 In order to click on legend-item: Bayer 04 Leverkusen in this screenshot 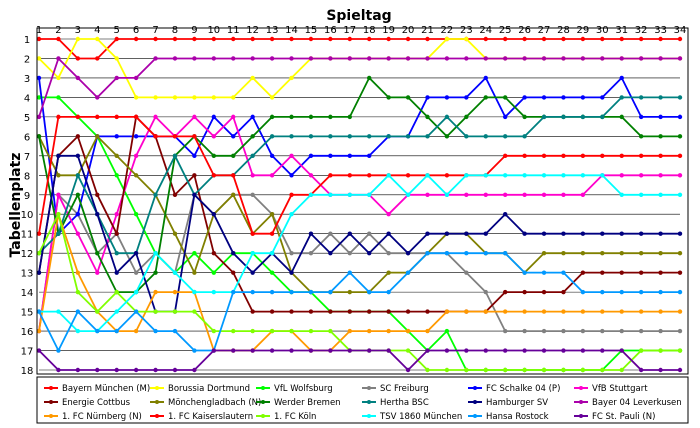, I will do `click(628, 403)`.